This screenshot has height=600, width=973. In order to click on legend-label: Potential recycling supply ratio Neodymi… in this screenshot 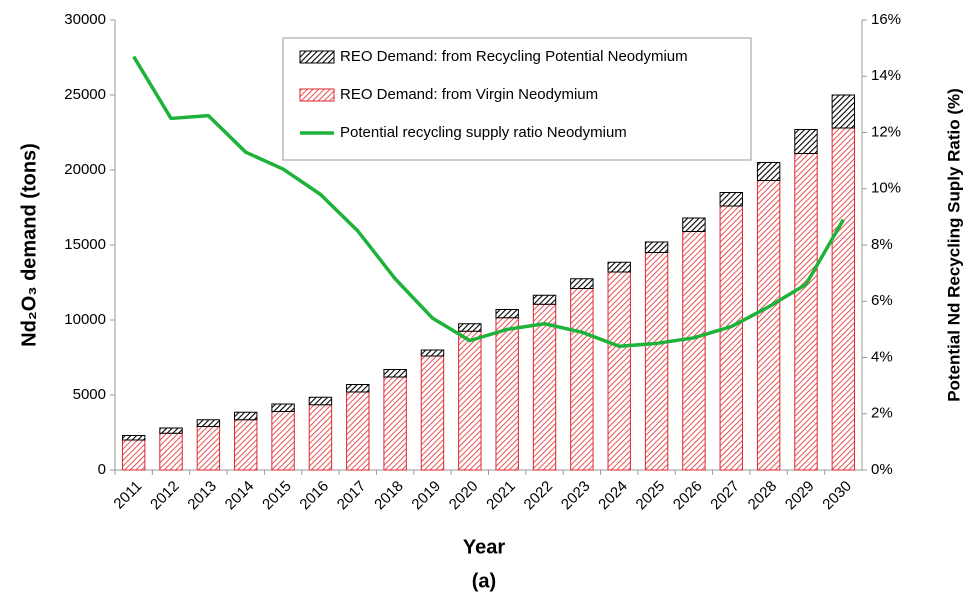, I will do `click(483, 132)`.